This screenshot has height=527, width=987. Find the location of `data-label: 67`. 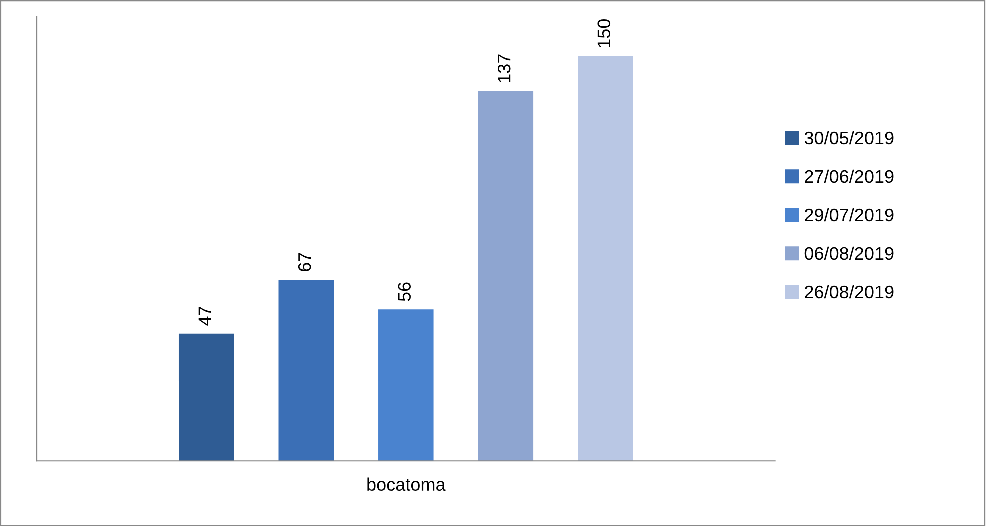

data-label: 67 is located at coordinates (305, 262).